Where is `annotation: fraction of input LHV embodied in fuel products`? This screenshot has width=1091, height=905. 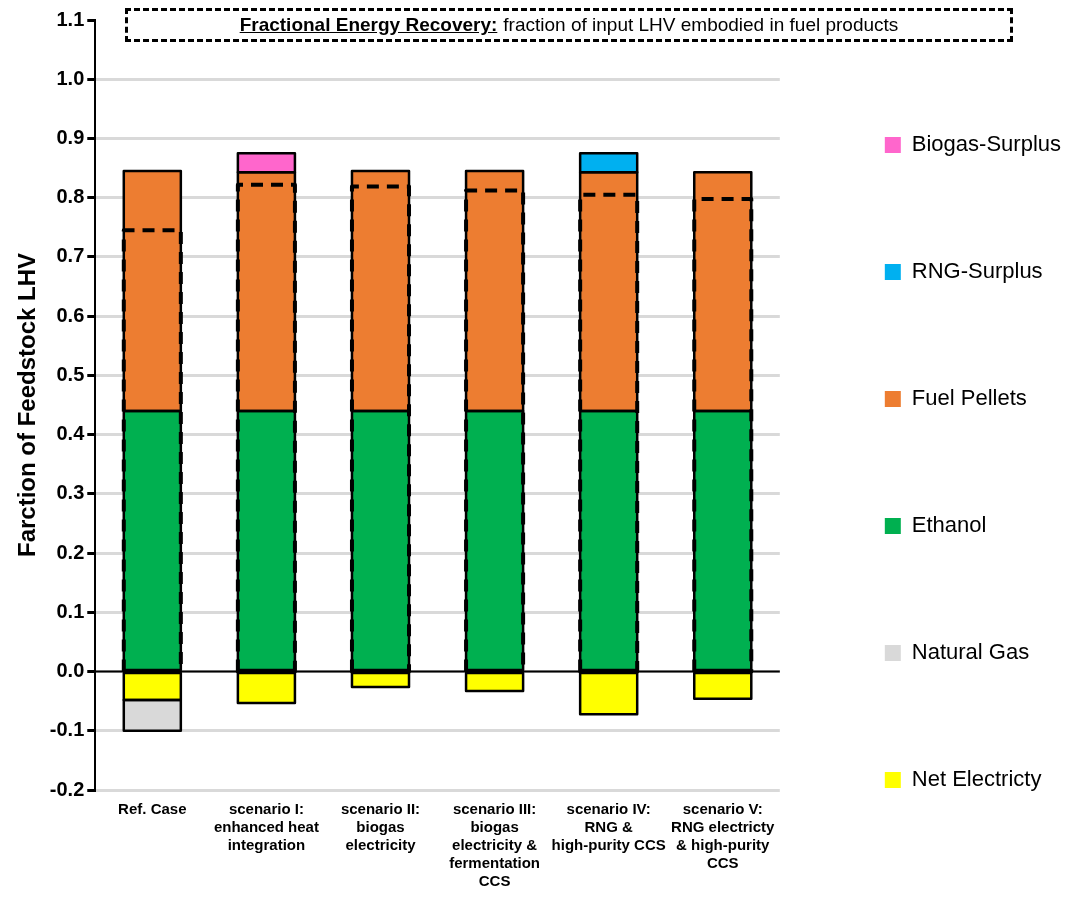
annotation: fraction of input LHV embodied in fuel products is located at coordinates (701, 25).